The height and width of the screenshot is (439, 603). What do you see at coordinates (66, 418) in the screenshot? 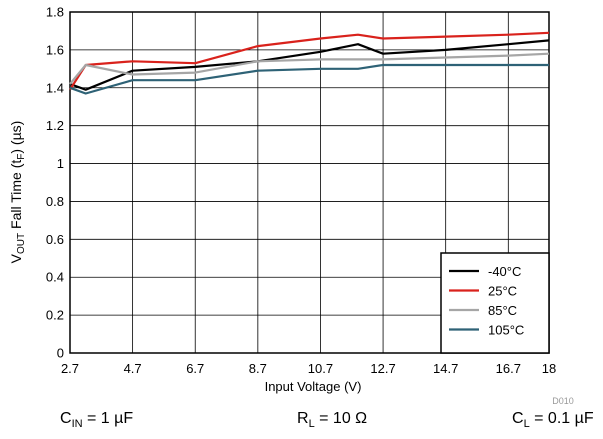
I see `cin-symbol: C` at bounding box center [66, 418].